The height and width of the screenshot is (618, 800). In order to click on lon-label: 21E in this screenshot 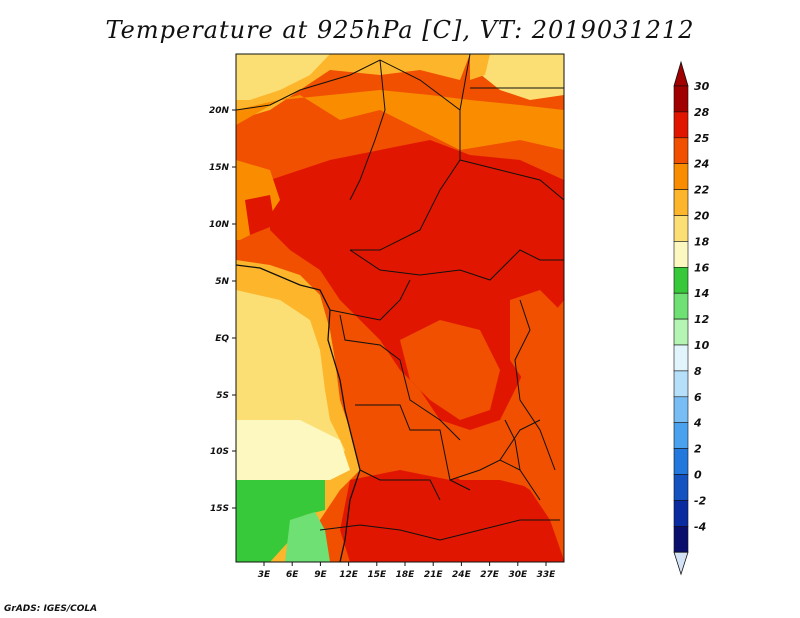, I will do `click(434, 575)`.